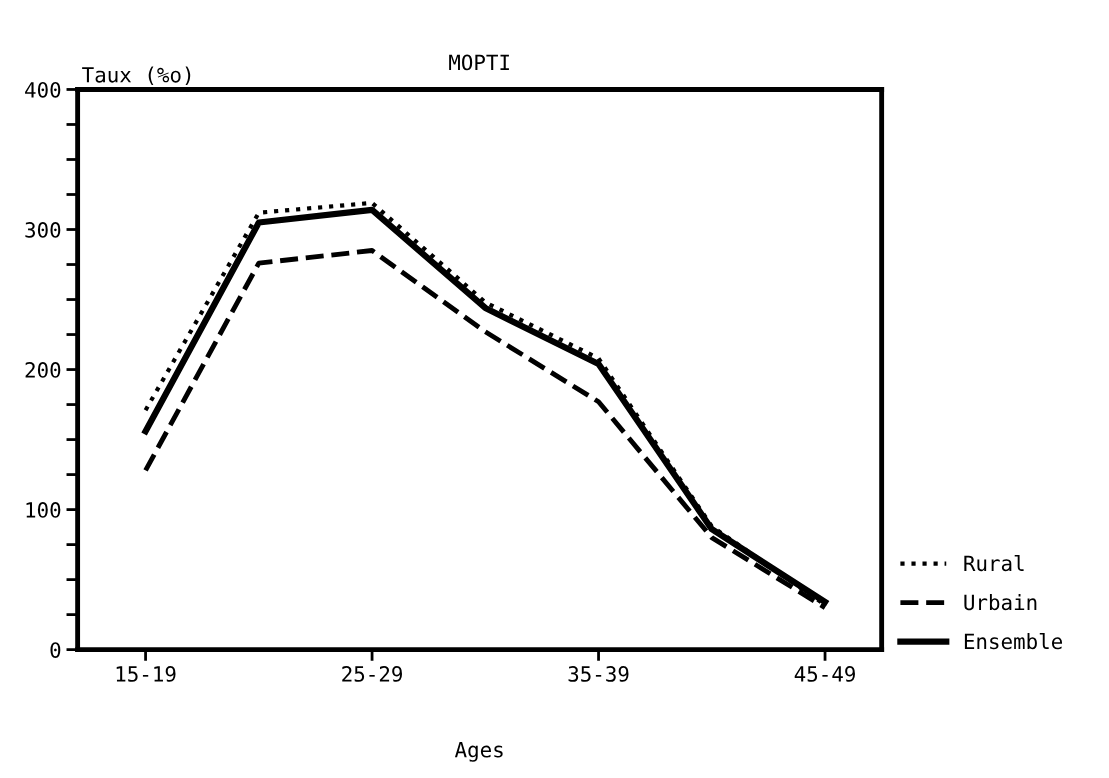 The height and width of the screenshot is (778, 1109). Describe the element at coordinates (43, 370) in the screenshot. I see `y-tick-label: 200` at that location.